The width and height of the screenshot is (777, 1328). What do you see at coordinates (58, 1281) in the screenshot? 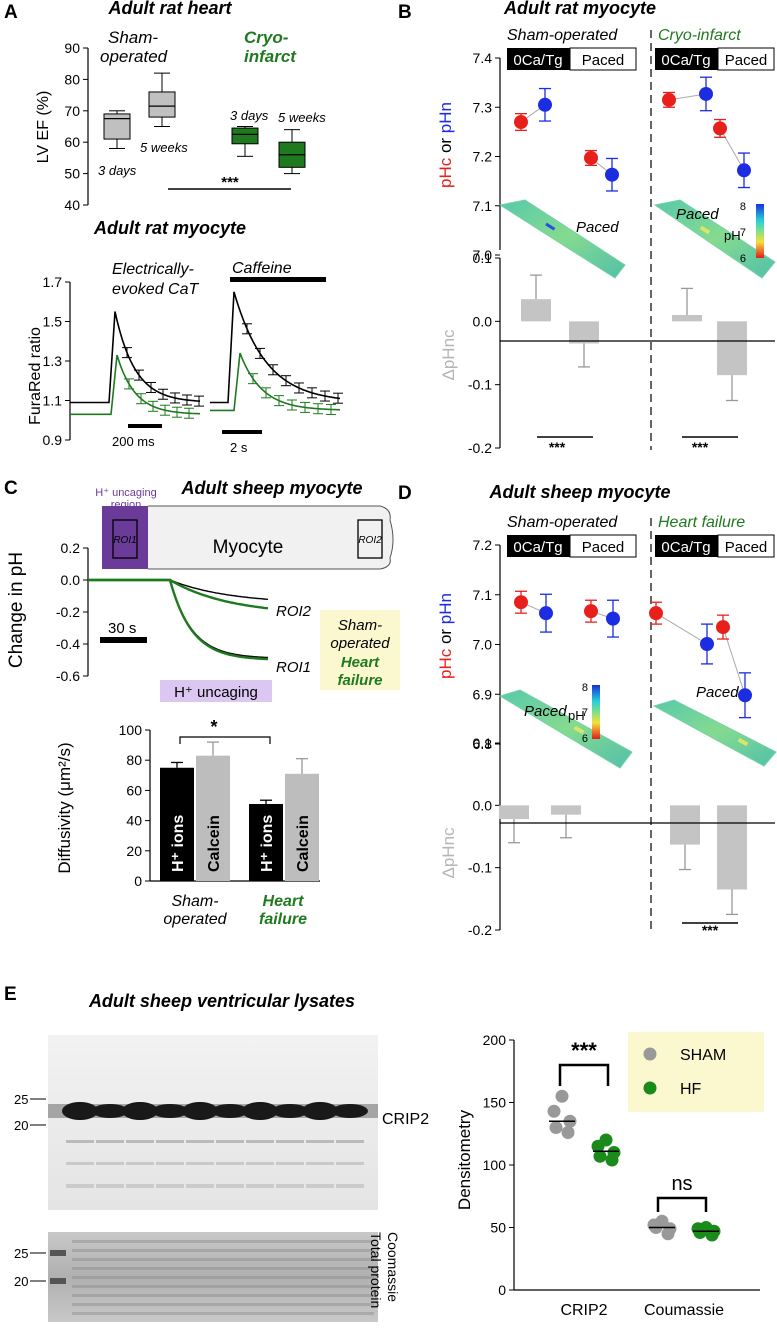
I see `ladder-band` at bounding box center [58, 1281].